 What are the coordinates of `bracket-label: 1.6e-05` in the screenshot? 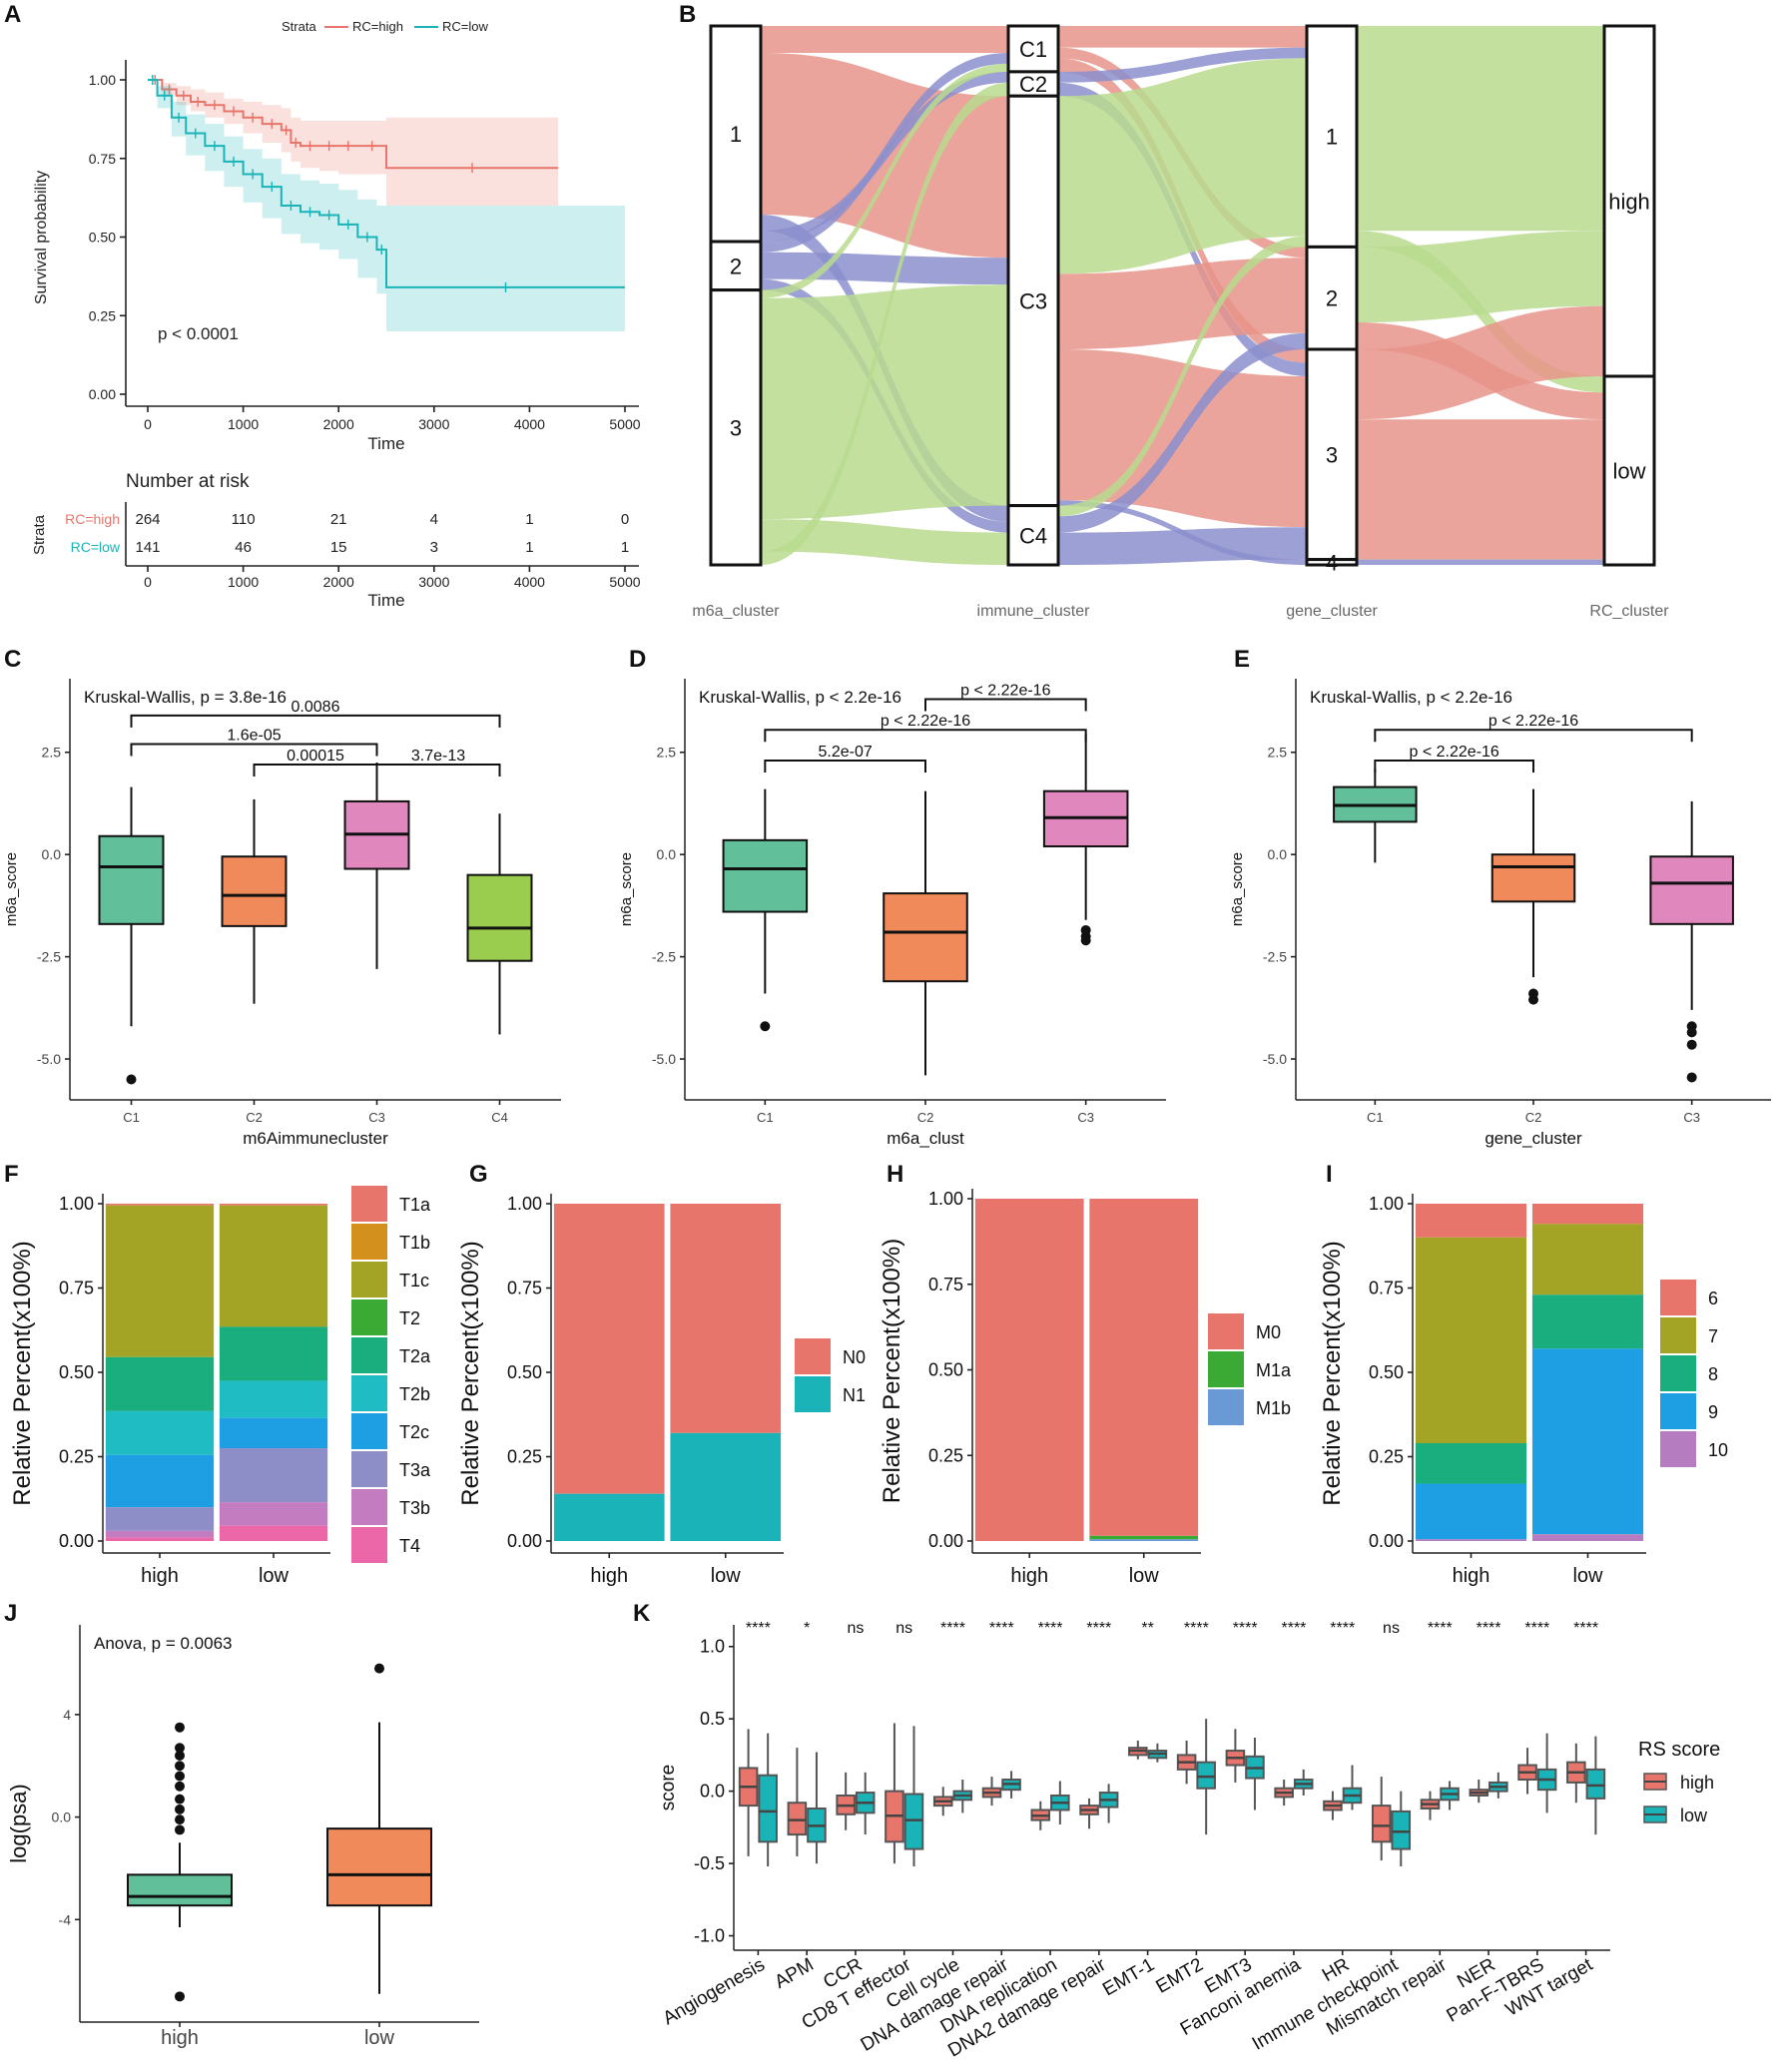 It's located at (254, 737).